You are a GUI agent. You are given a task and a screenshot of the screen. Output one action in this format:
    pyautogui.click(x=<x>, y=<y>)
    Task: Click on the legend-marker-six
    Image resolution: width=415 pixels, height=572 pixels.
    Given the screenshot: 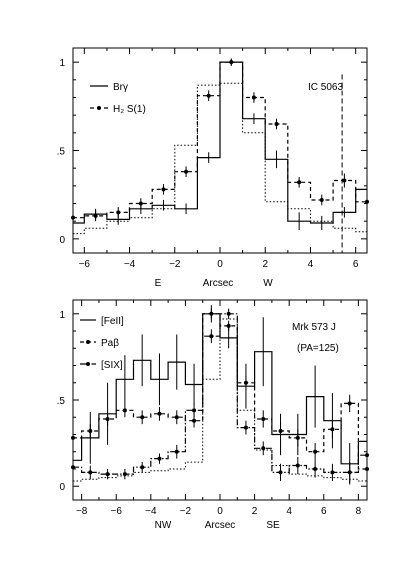 What is the action you would take?
    pyautogui.click(x=88, y=364)
    